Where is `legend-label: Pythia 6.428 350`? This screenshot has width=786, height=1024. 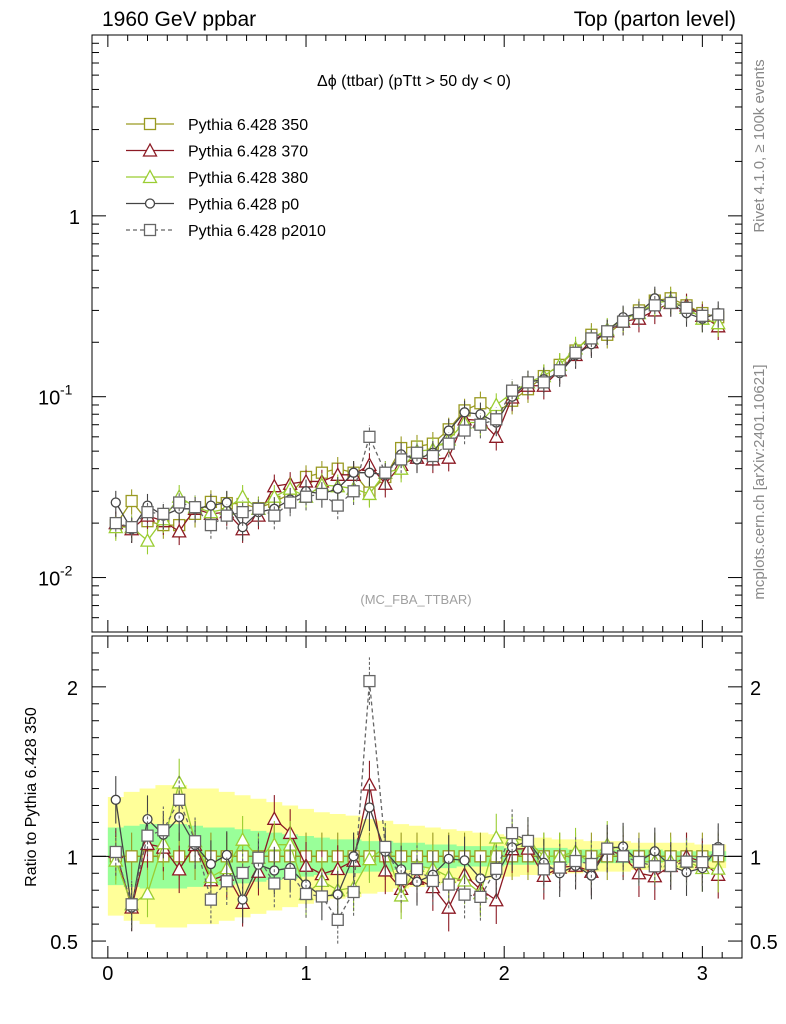
legend-label: Pythia 6.428 350 is located at coordinates (248, 125).